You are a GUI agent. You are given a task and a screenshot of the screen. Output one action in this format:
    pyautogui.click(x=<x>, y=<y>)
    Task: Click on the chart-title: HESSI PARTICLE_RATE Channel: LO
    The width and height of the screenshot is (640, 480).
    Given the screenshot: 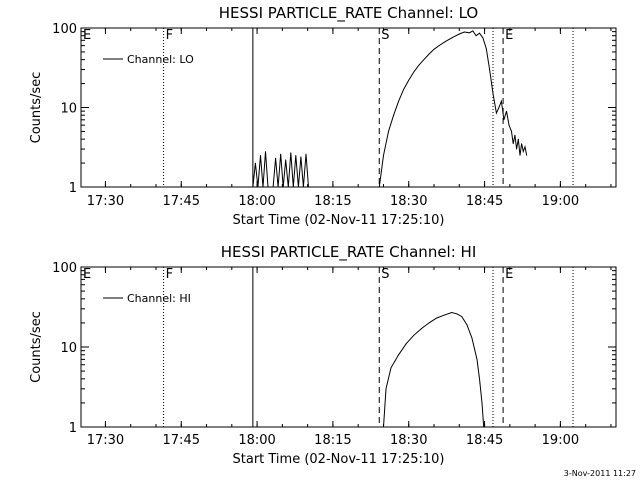 What is the action you would take?
    pyautogui.click(x=348, y=13)
    